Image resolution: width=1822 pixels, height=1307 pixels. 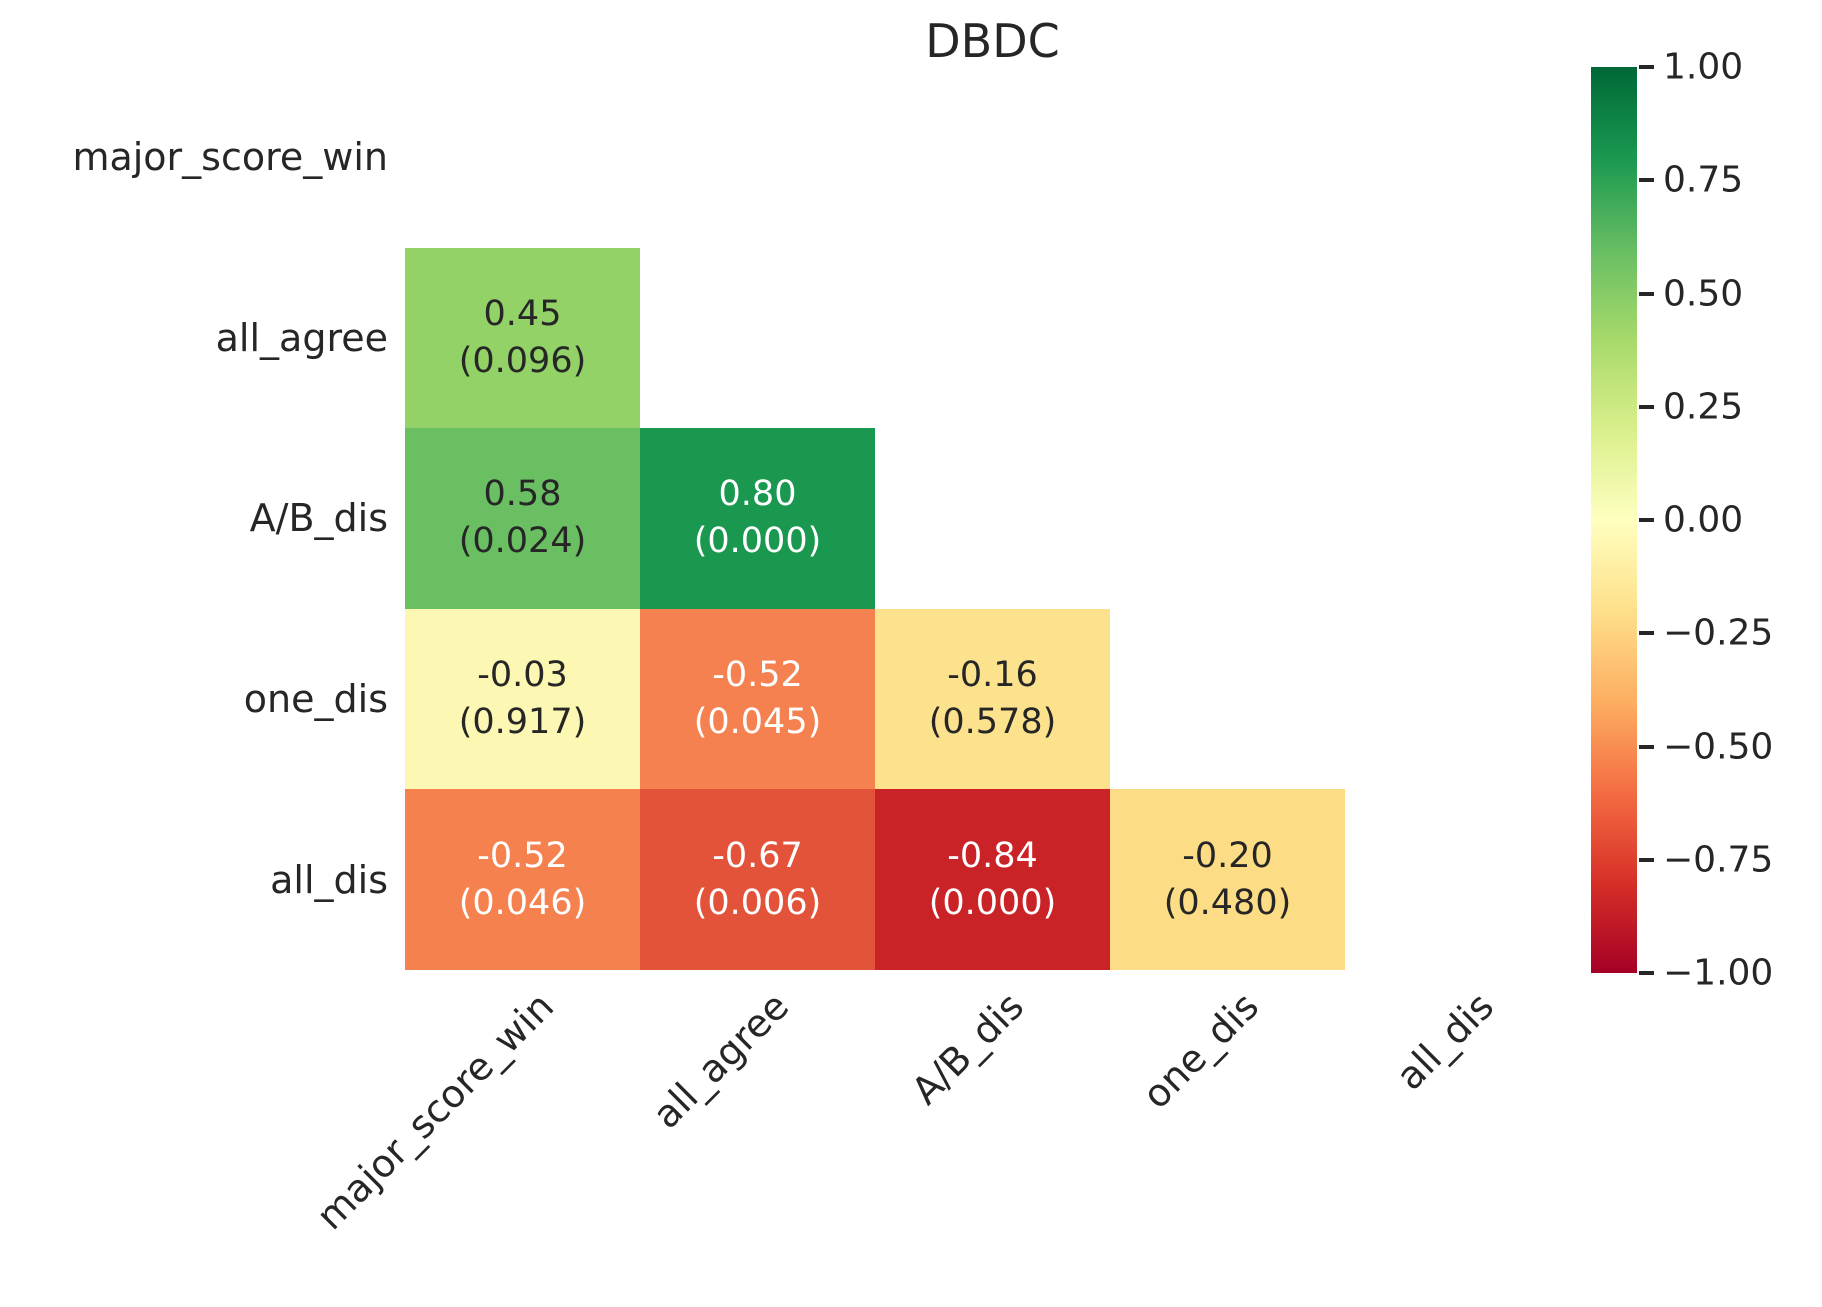 What do you see at coordinates (1703, 67) in the screenshot?
I see `colorbar-tick-label: 1.00` at bounding box center [1703, 67].